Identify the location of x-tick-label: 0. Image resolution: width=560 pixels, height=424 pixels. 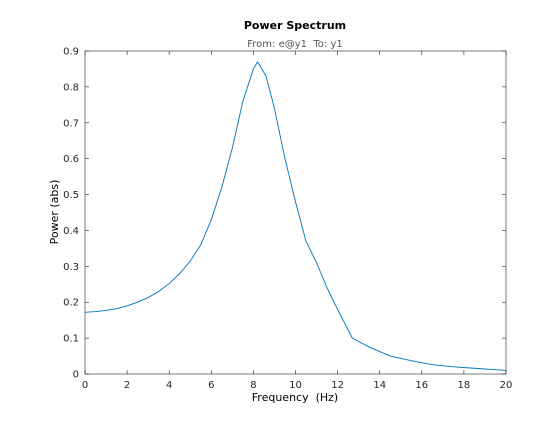
(85, 385).